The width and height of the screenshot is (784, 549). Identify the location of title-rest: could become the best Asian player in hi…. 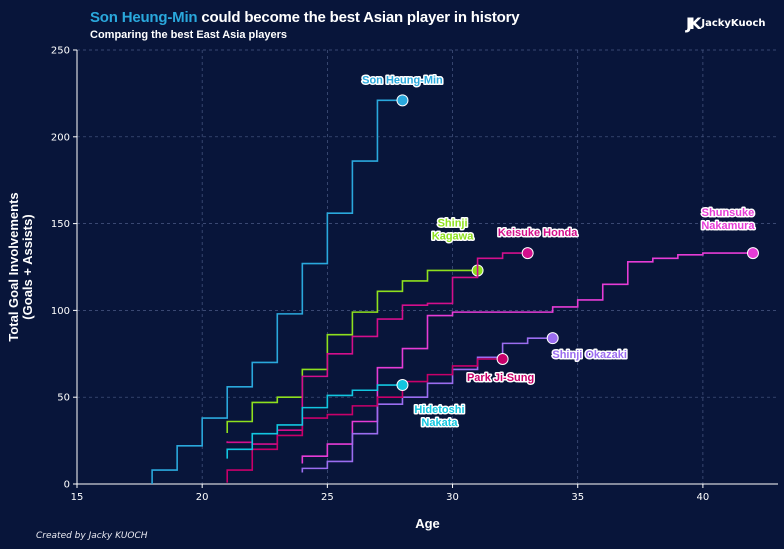
(358, 17).